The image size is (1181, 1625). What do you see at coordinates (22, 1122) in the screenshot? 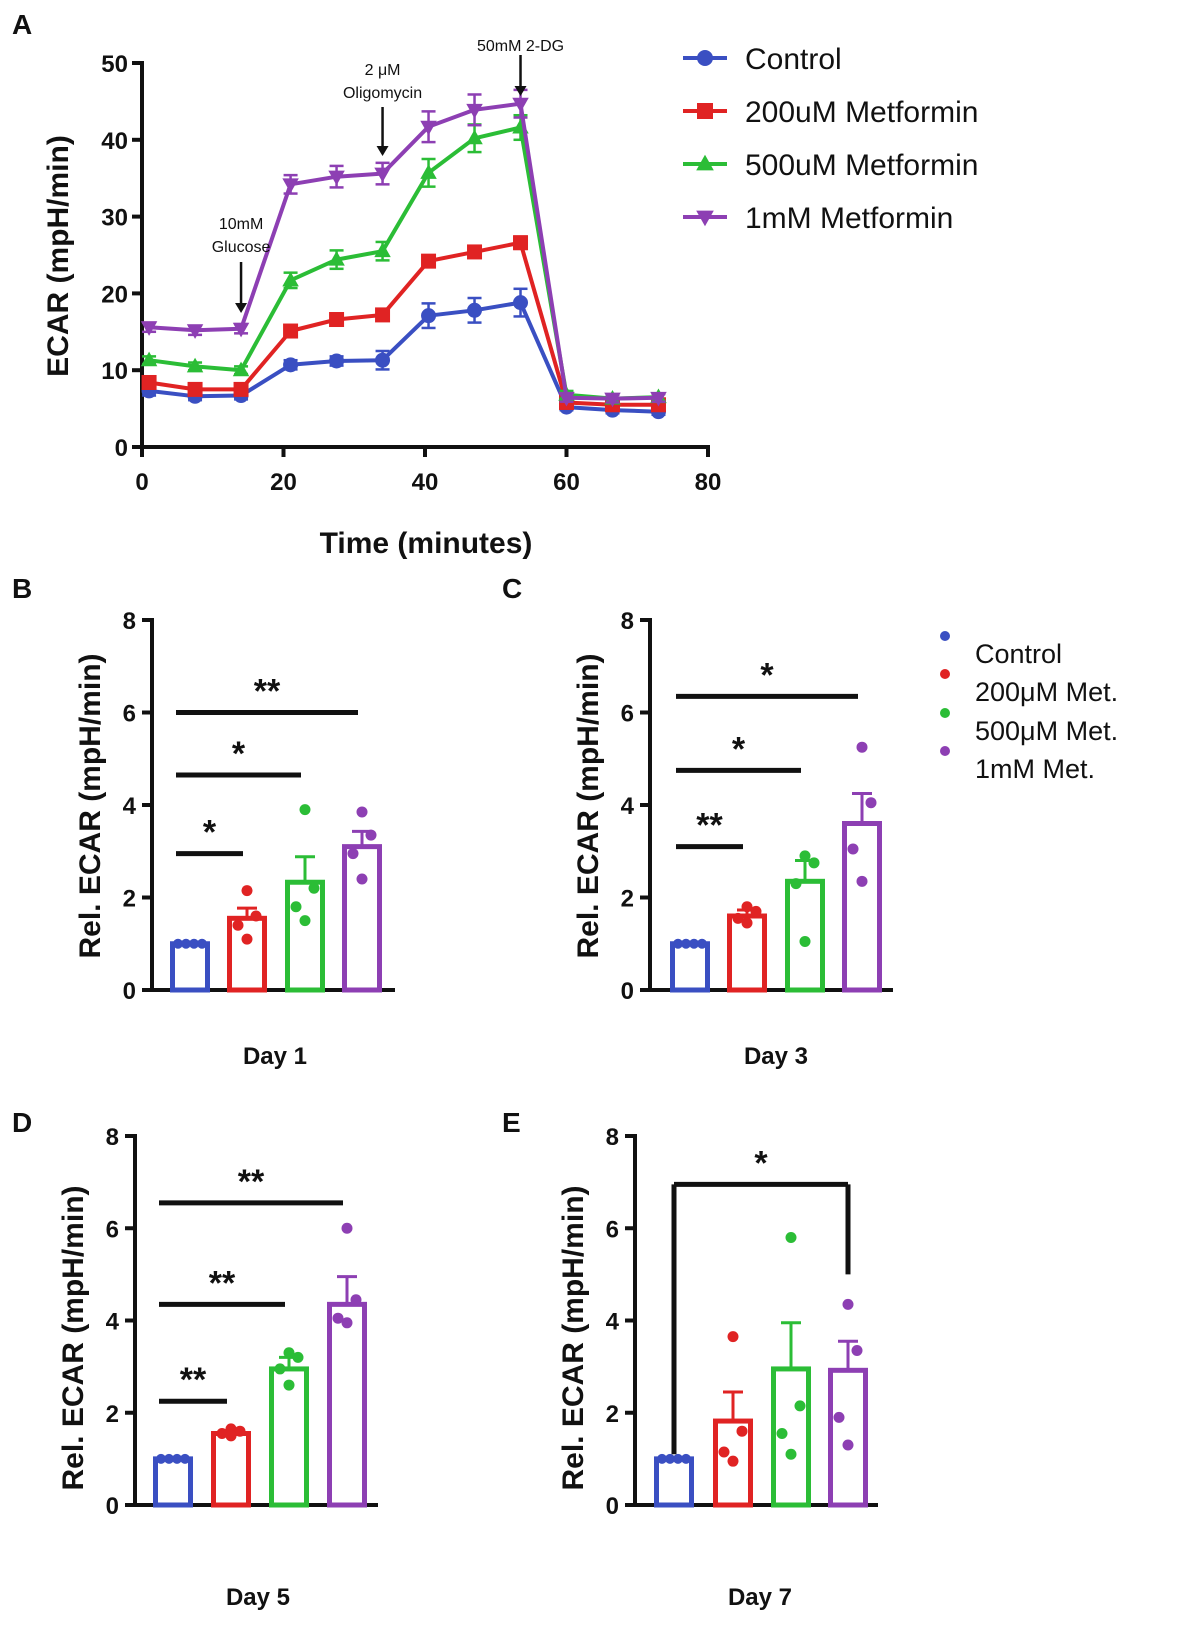
I see `panel-letter-d: D` at bounding box center [22, 1122].